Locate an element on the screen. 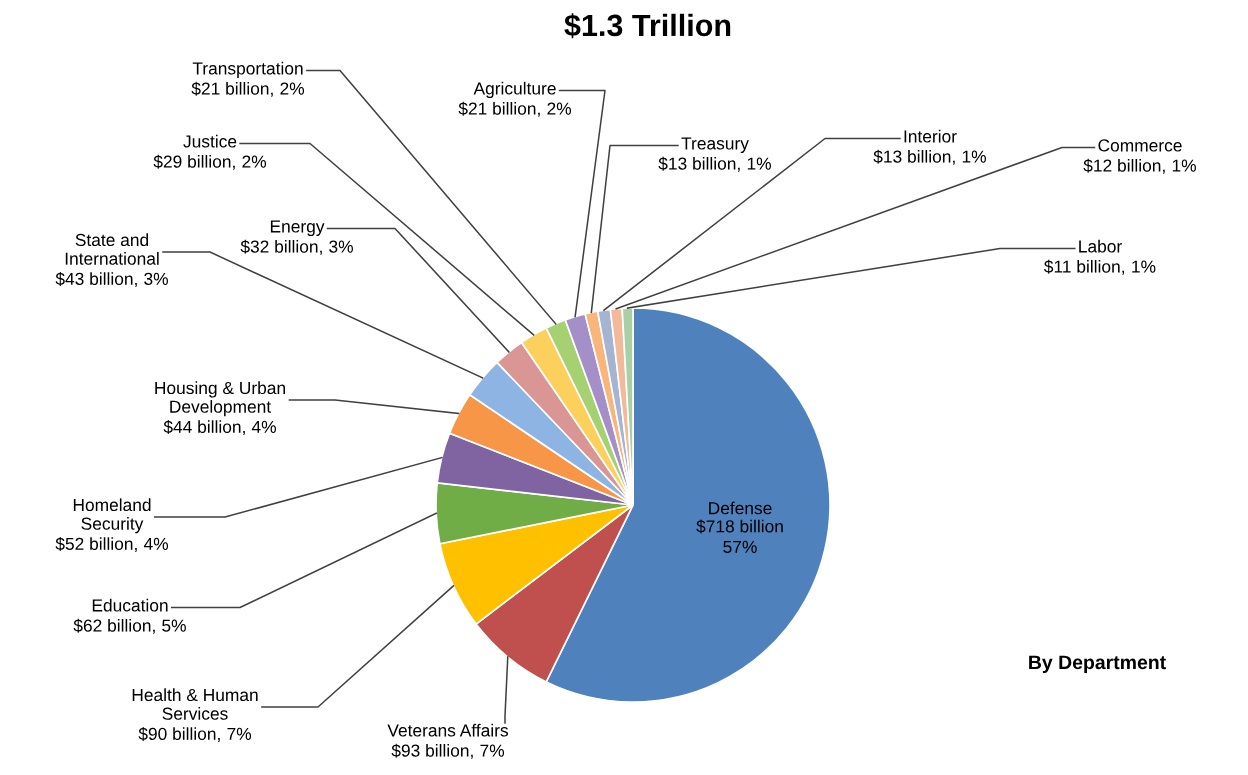 This screenshot has height=775, width=1248. data-label: $29 billion, is located at coordinates (194, 162).